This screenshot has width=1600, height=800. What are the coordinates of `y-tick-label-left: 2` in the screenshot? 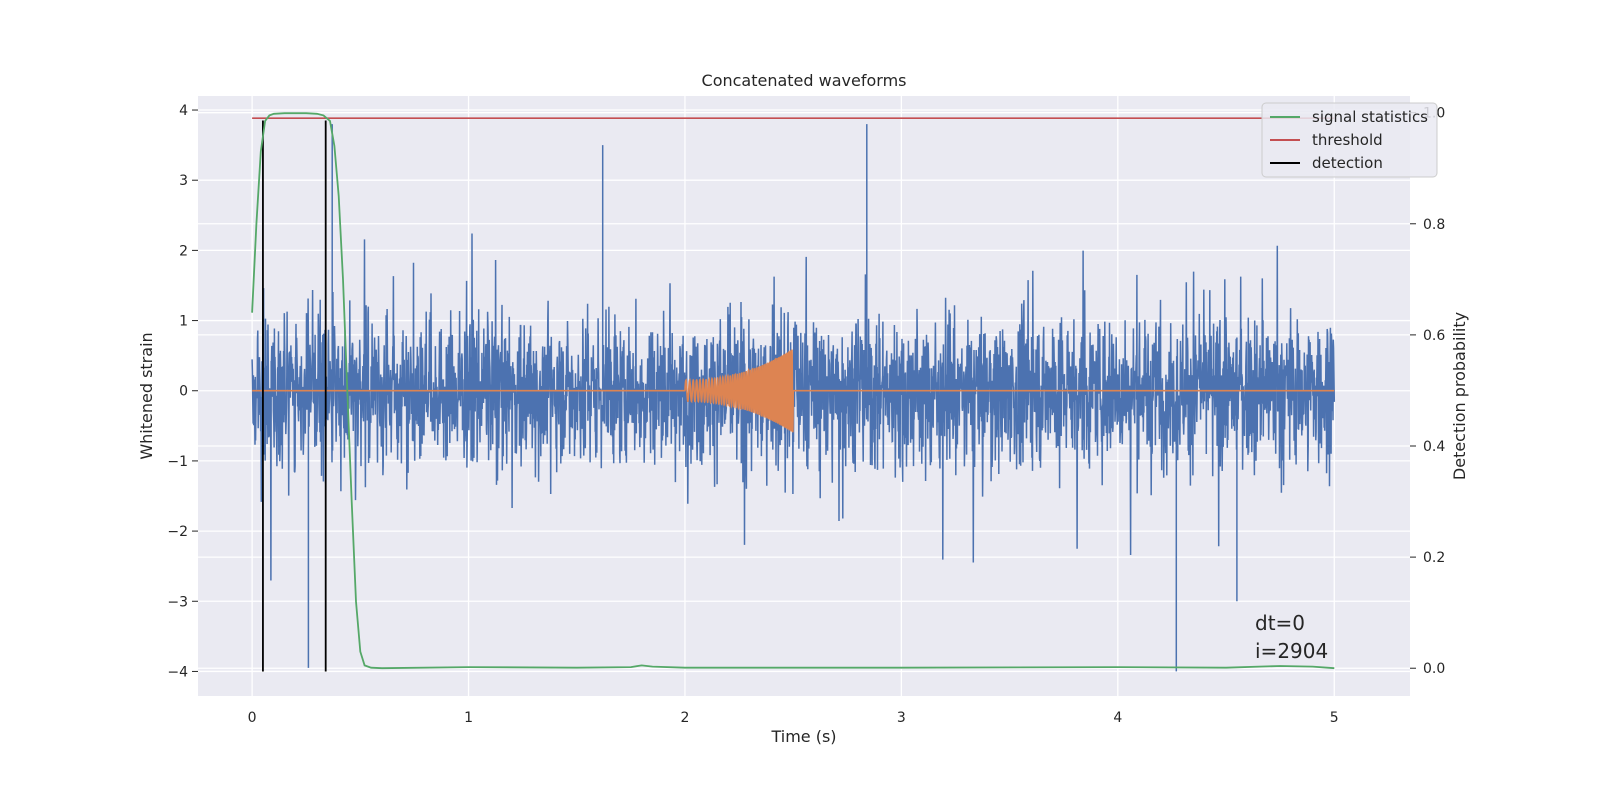 It's located at (183, 251).